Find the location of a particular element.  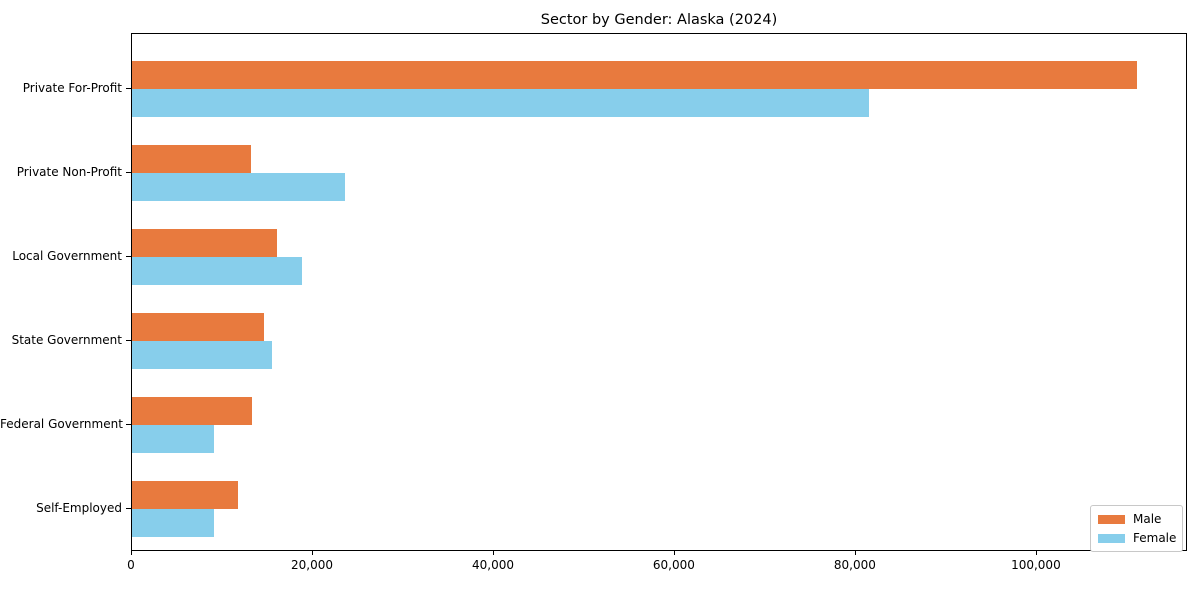

legend-item-male: Male is located at coordinates (1136, 518).